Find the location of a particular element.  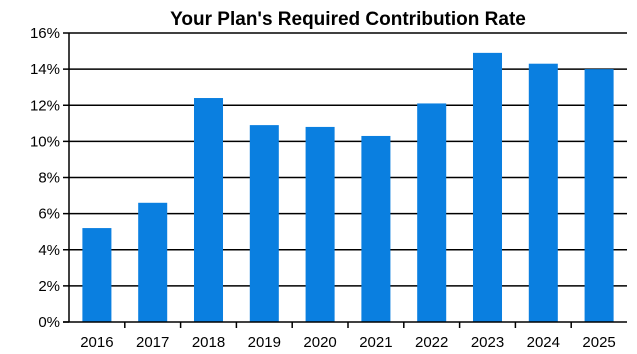

y-tick-label: 10% is located at coordinates (45, 141).